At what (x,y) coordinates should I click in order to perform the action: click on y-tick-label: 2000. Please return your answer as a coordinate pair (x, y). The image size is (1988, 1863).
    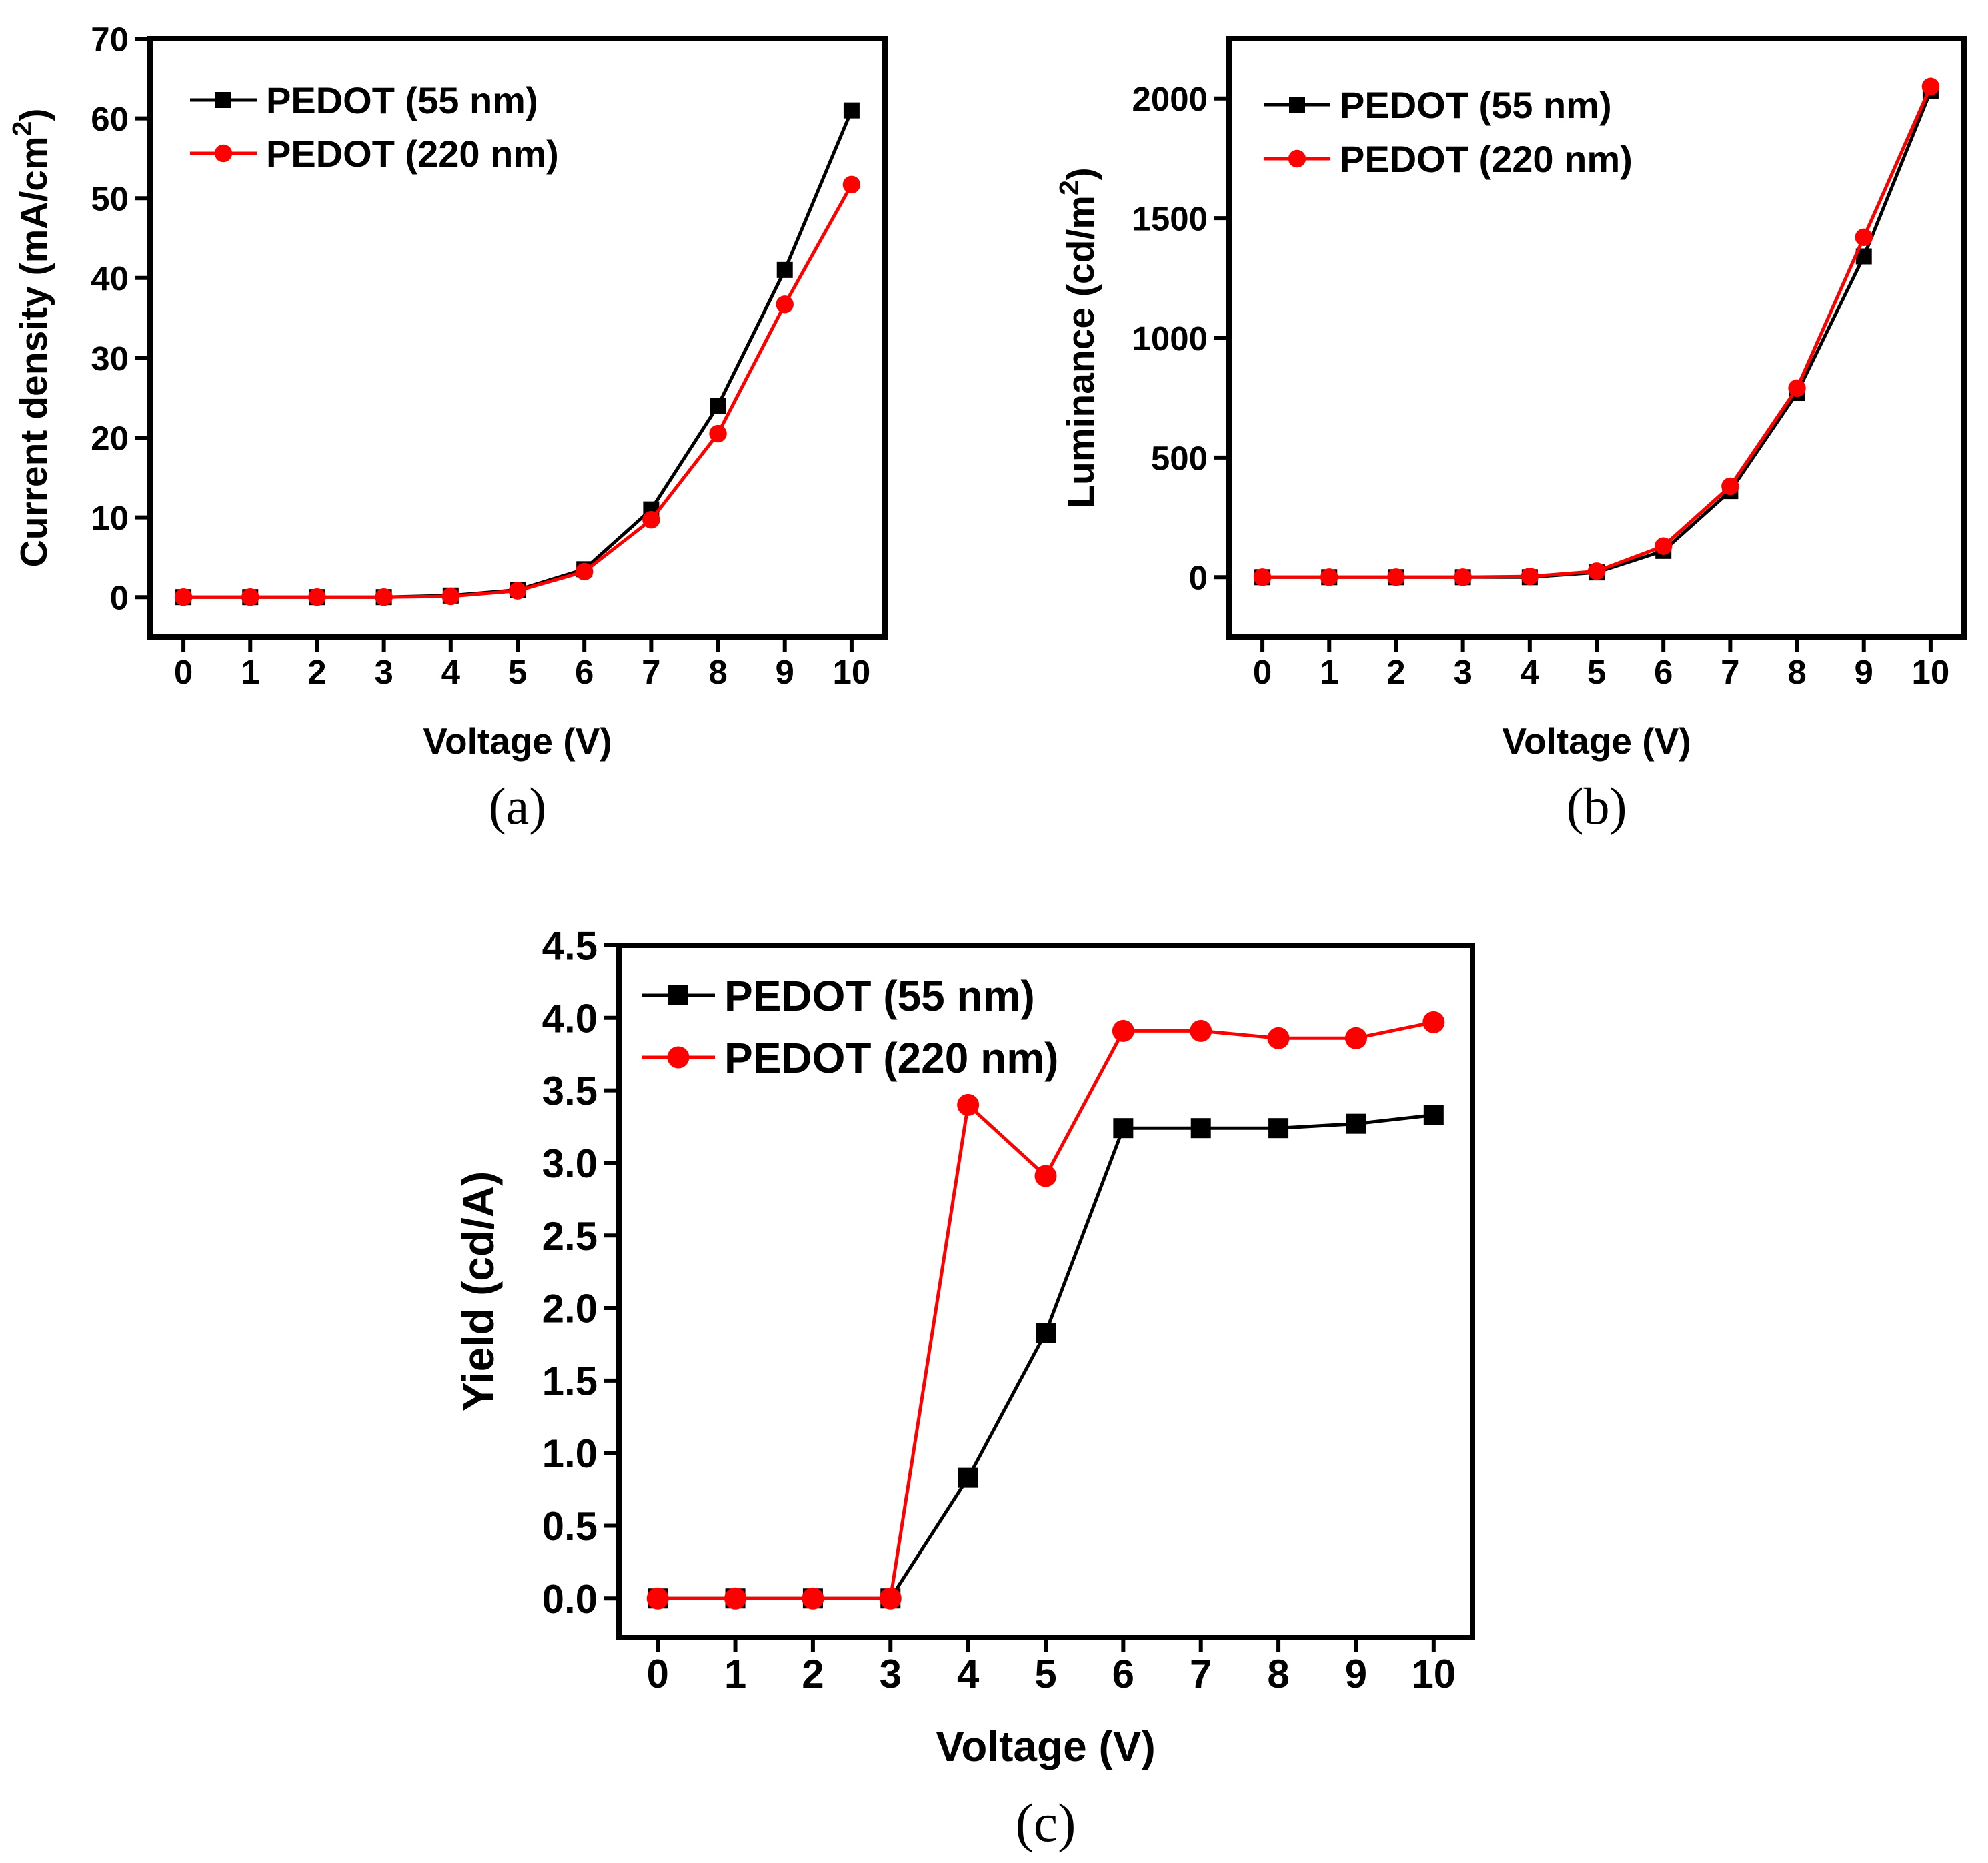
    Looking at the image, I should click on (1170, 99).